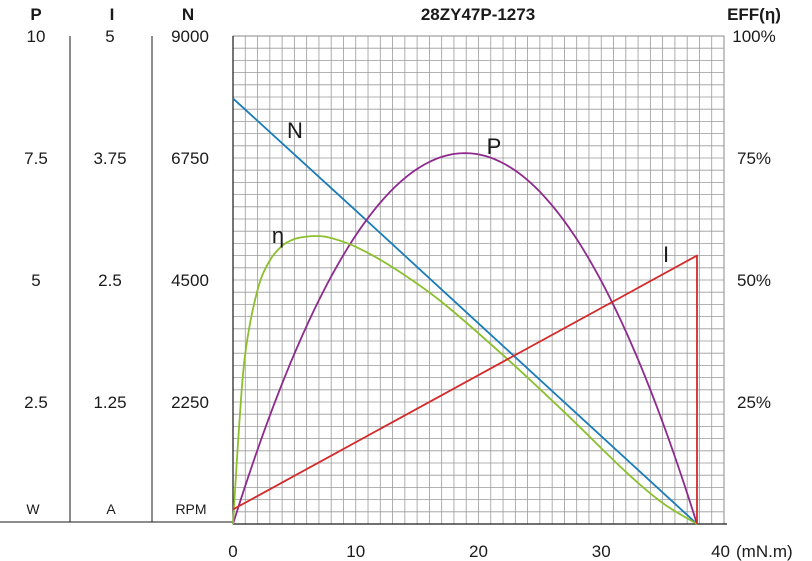 The height and width of the screenshot is (561, 812). What do you see at coordinates (478, 14) in the screenshot?
I see `chart-title: 28ZY47P-1273` at bounding box center [478, 14].